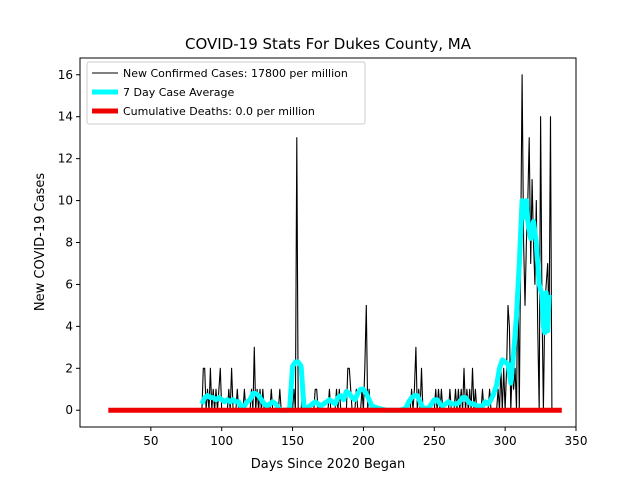  What do you see at coordinates (69, 368) in the screenshot?
I see `y-tick-label: 2` at bounding box center [69, 368].